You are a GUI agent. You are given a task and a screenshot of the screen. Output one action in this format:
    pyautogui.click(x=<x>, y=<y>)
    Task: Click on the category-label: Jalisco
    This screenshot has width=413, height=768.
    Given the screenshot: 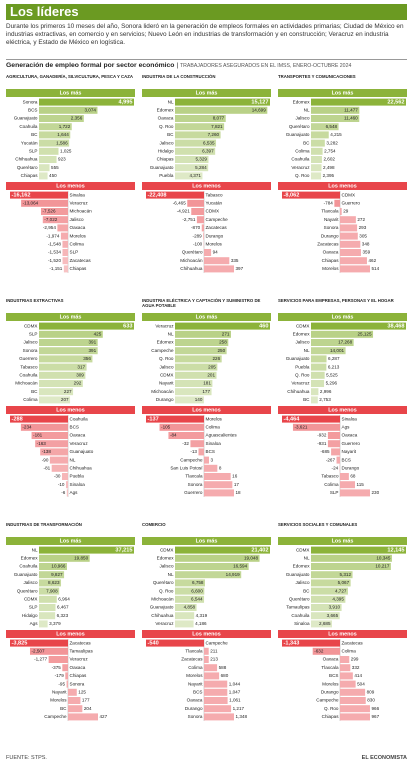 What is the action you would take?
    pyautogui.click(x=166, y=566)
    